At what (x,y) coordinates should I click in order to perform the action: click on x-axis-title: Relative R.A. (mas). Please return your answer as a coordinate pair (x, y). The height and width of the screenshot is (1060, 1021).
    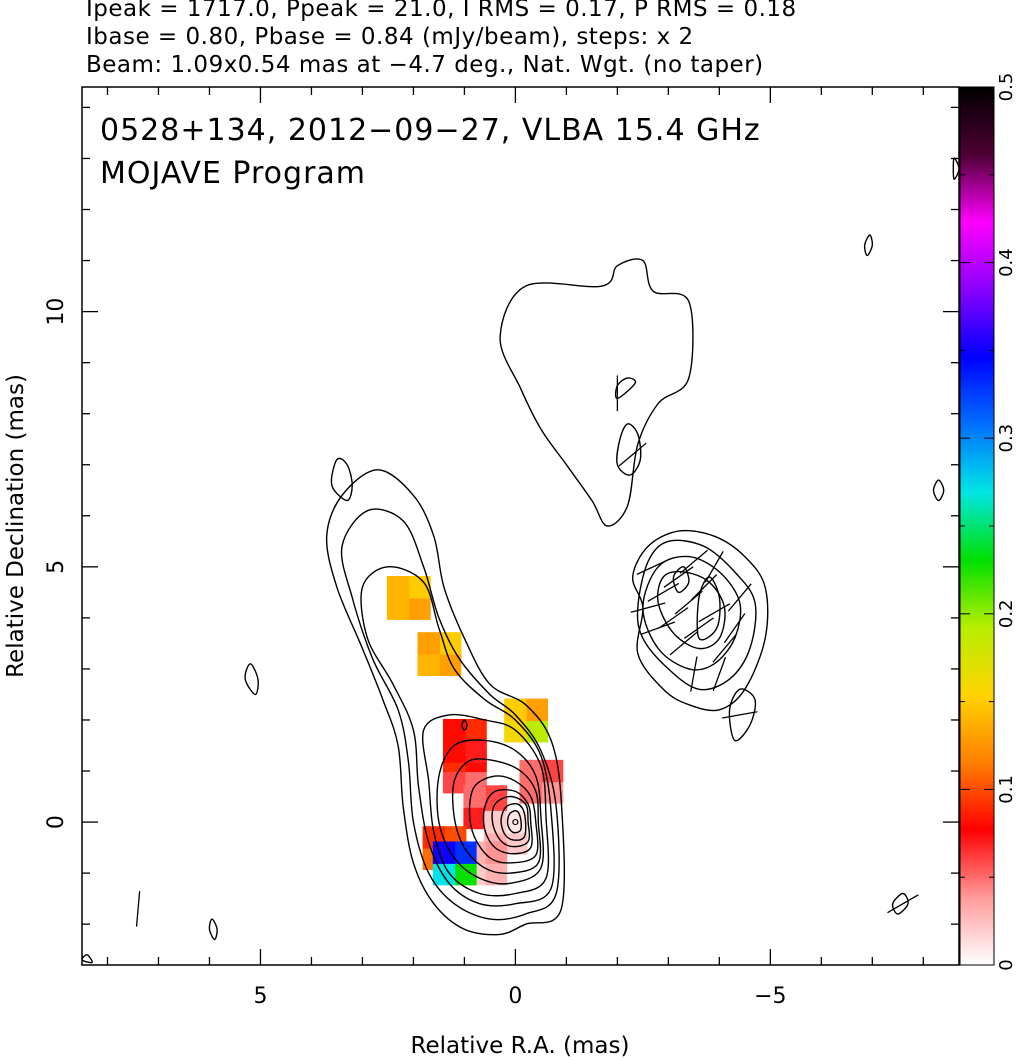
    Looking at the image, I should click on (520, 1046).